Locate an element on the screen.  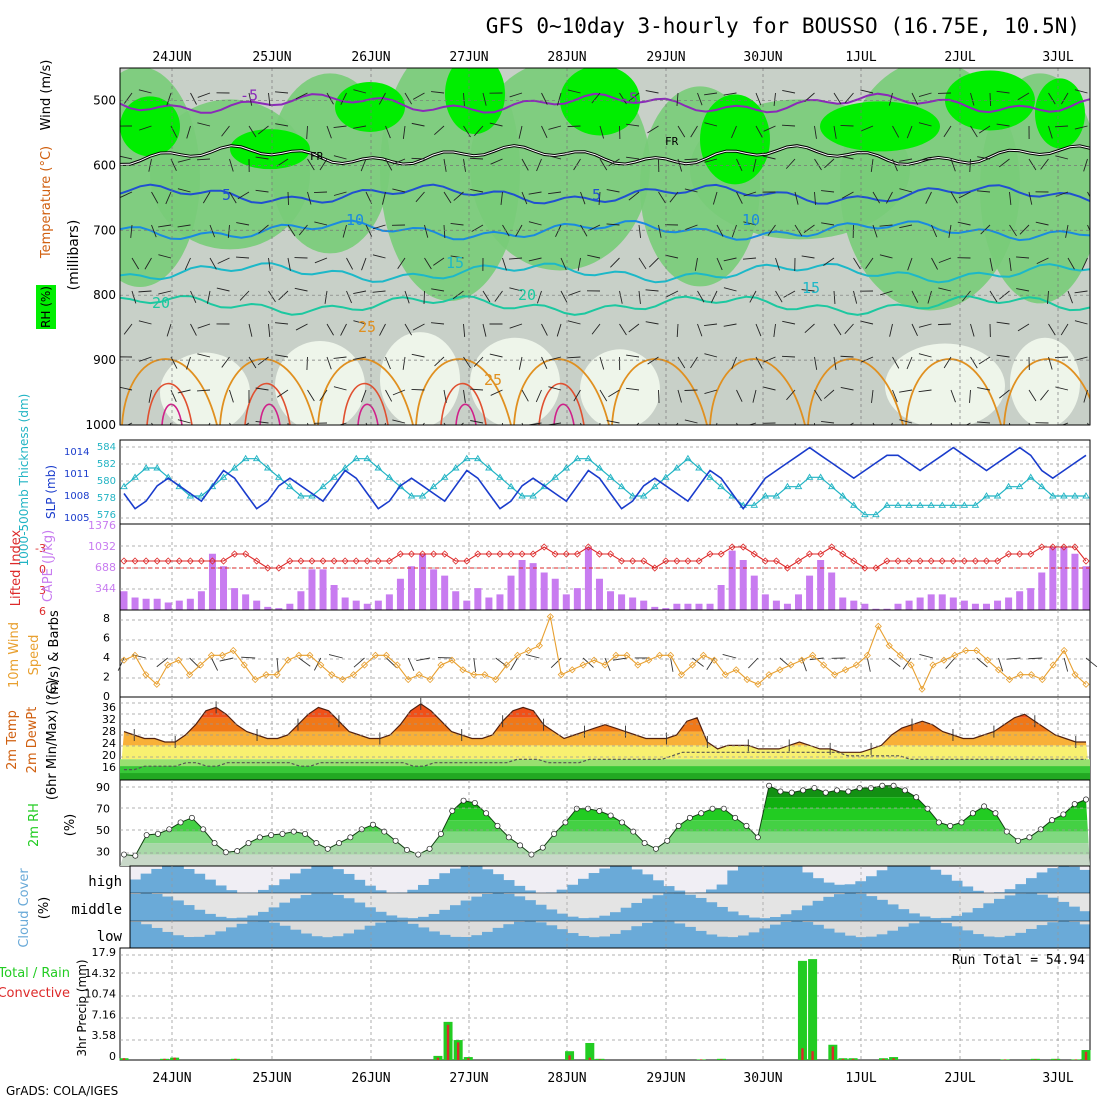
cape-tick-label: 344 is located at coordinates (105, 588).